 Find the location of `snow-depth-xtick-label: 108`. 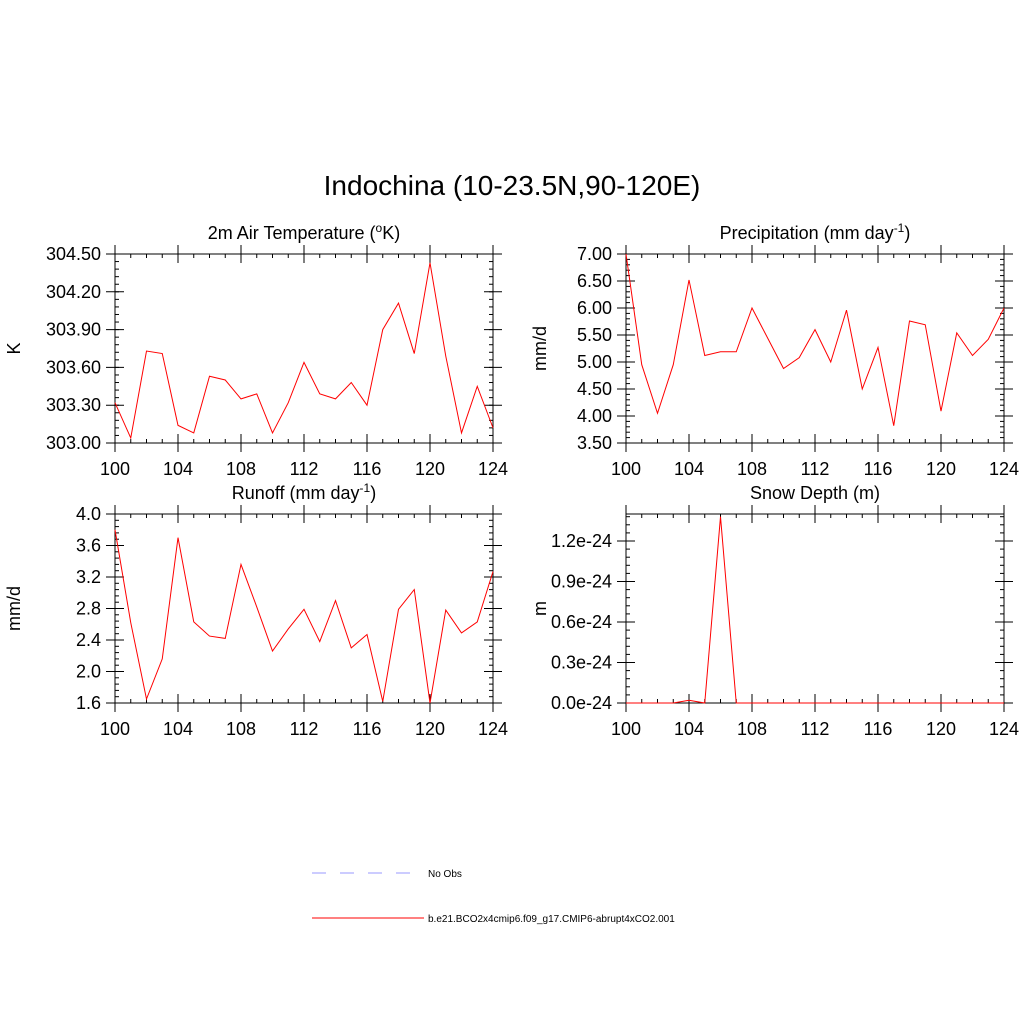

snow-depth-xtick-label: 108 is located at coordinates (752, 729).